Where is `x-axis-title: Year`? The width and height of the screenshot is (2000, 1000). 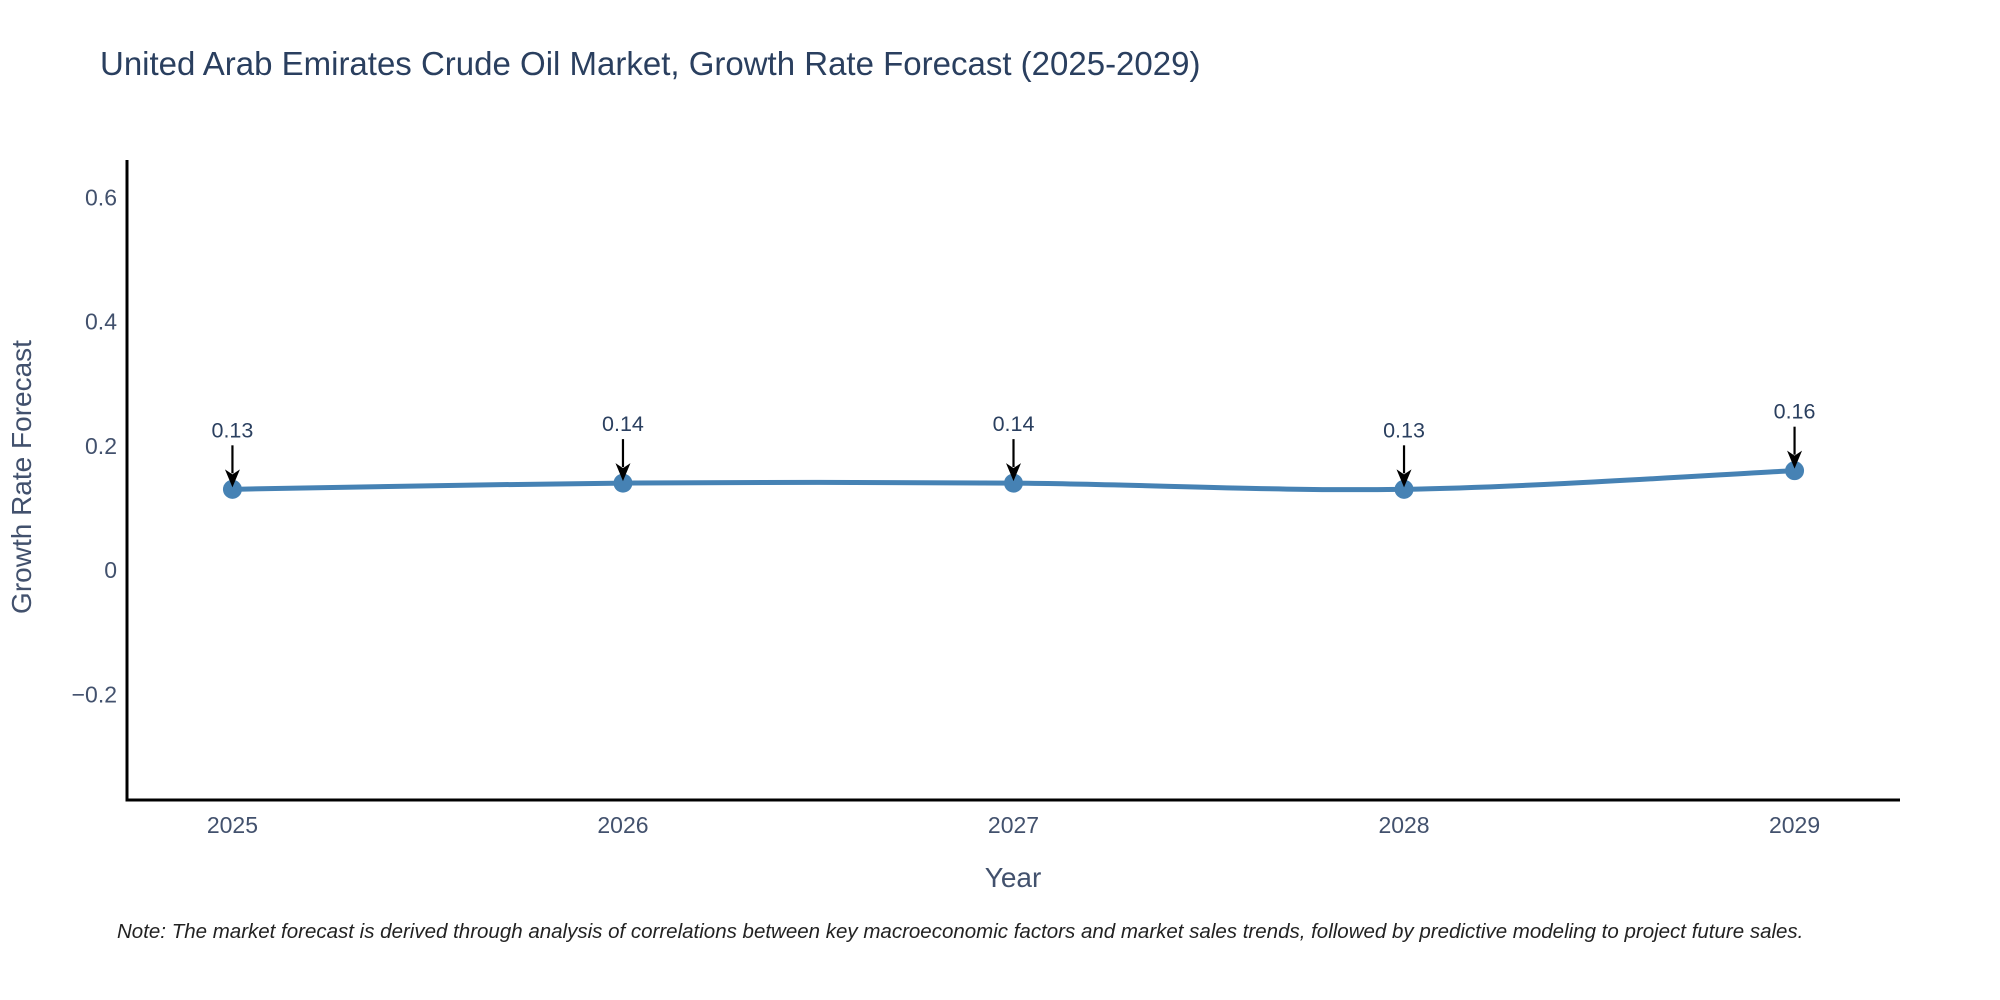 x-axis-title: Year is located at coordinates (1013, 877).